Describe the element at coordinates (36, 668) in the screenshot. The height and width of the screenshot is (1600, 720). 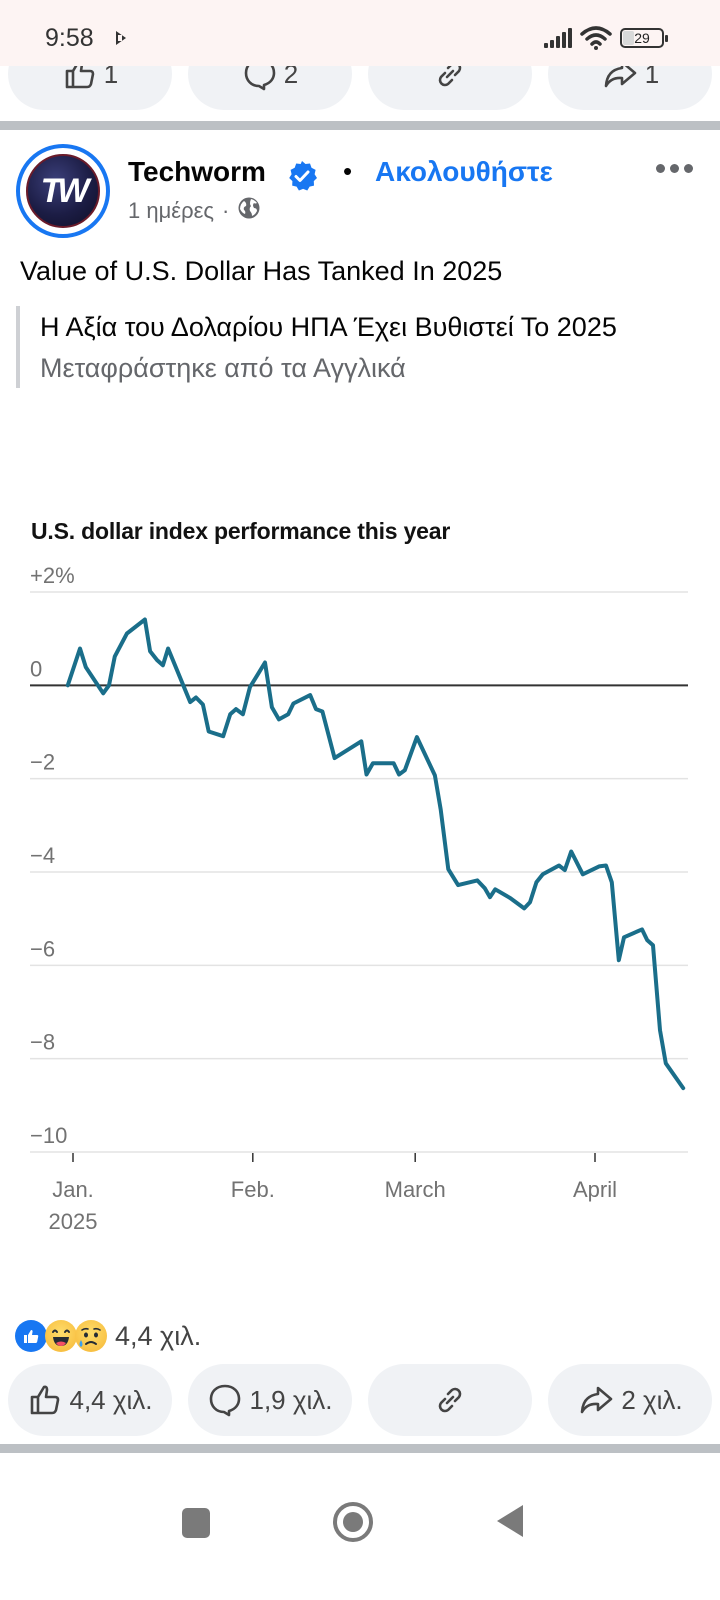
I see `y-tick-label: 0` at that location.